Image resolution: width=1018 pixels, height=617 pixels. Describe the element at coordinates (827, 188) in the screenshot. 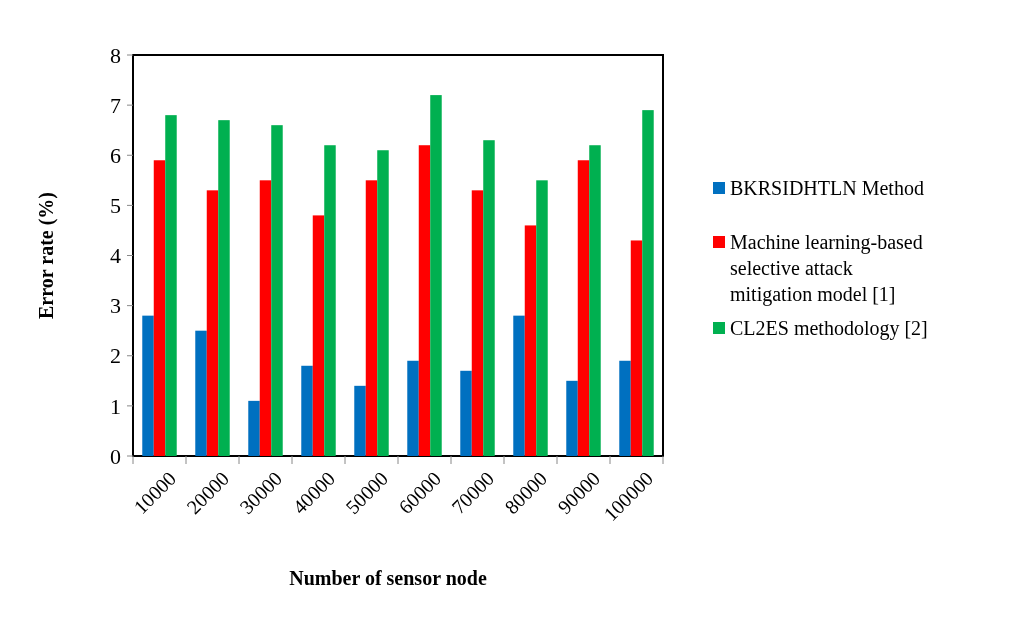

I see `legend-label: BKRSIDHTLN Method` at that location.